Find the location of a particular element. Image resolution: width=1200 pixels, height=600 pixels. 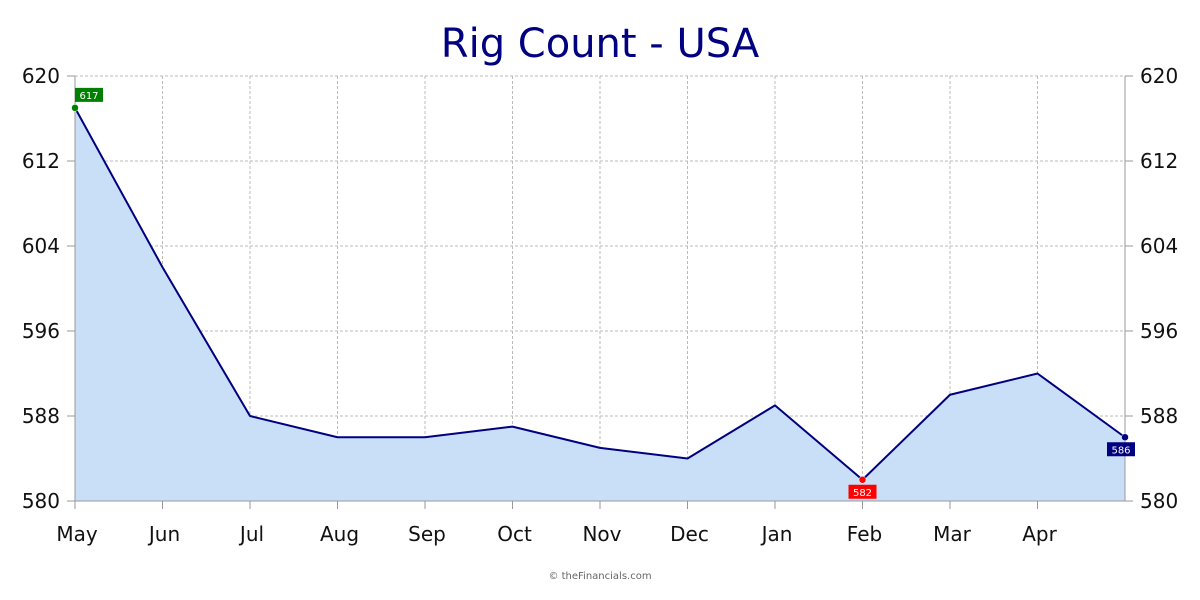

x-tick-label: Nov is located at coordinates (601, 534).